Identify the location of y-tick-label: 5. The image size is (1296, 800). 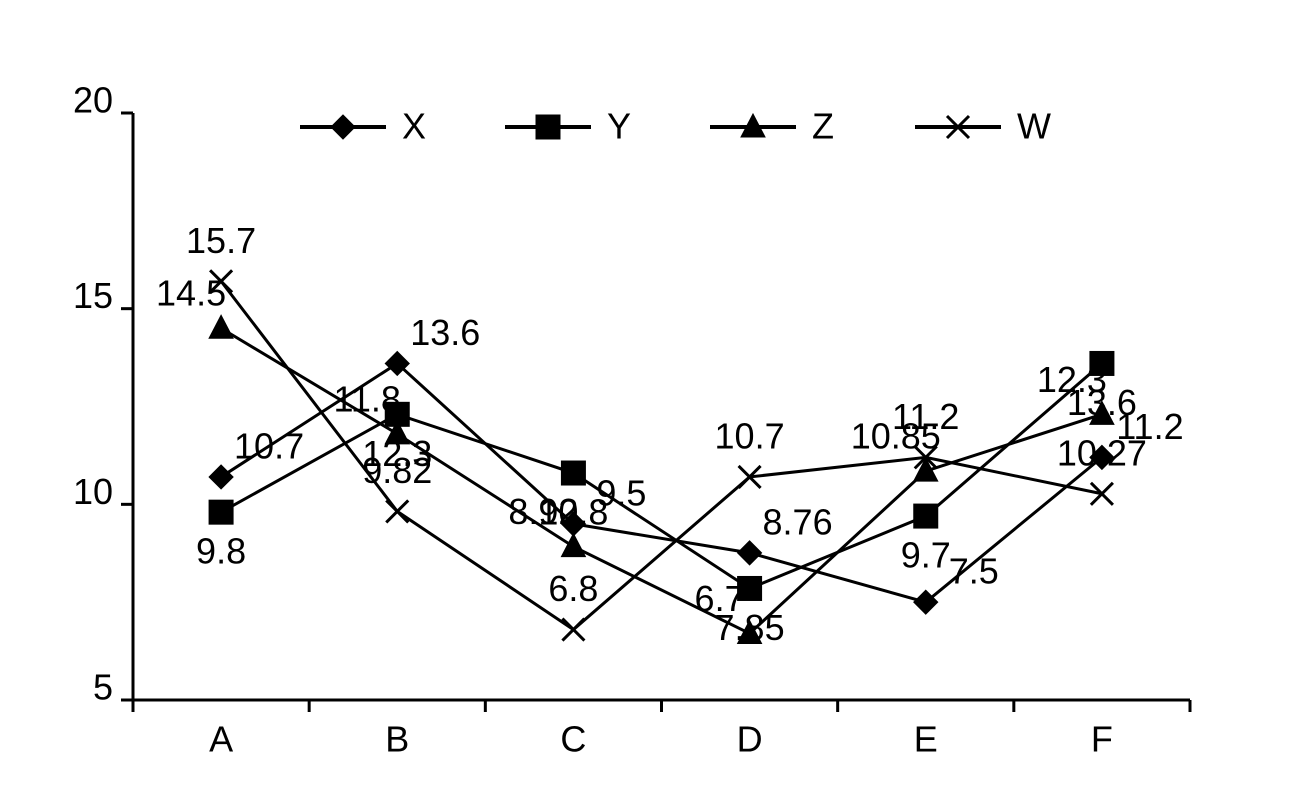
(103, 687).